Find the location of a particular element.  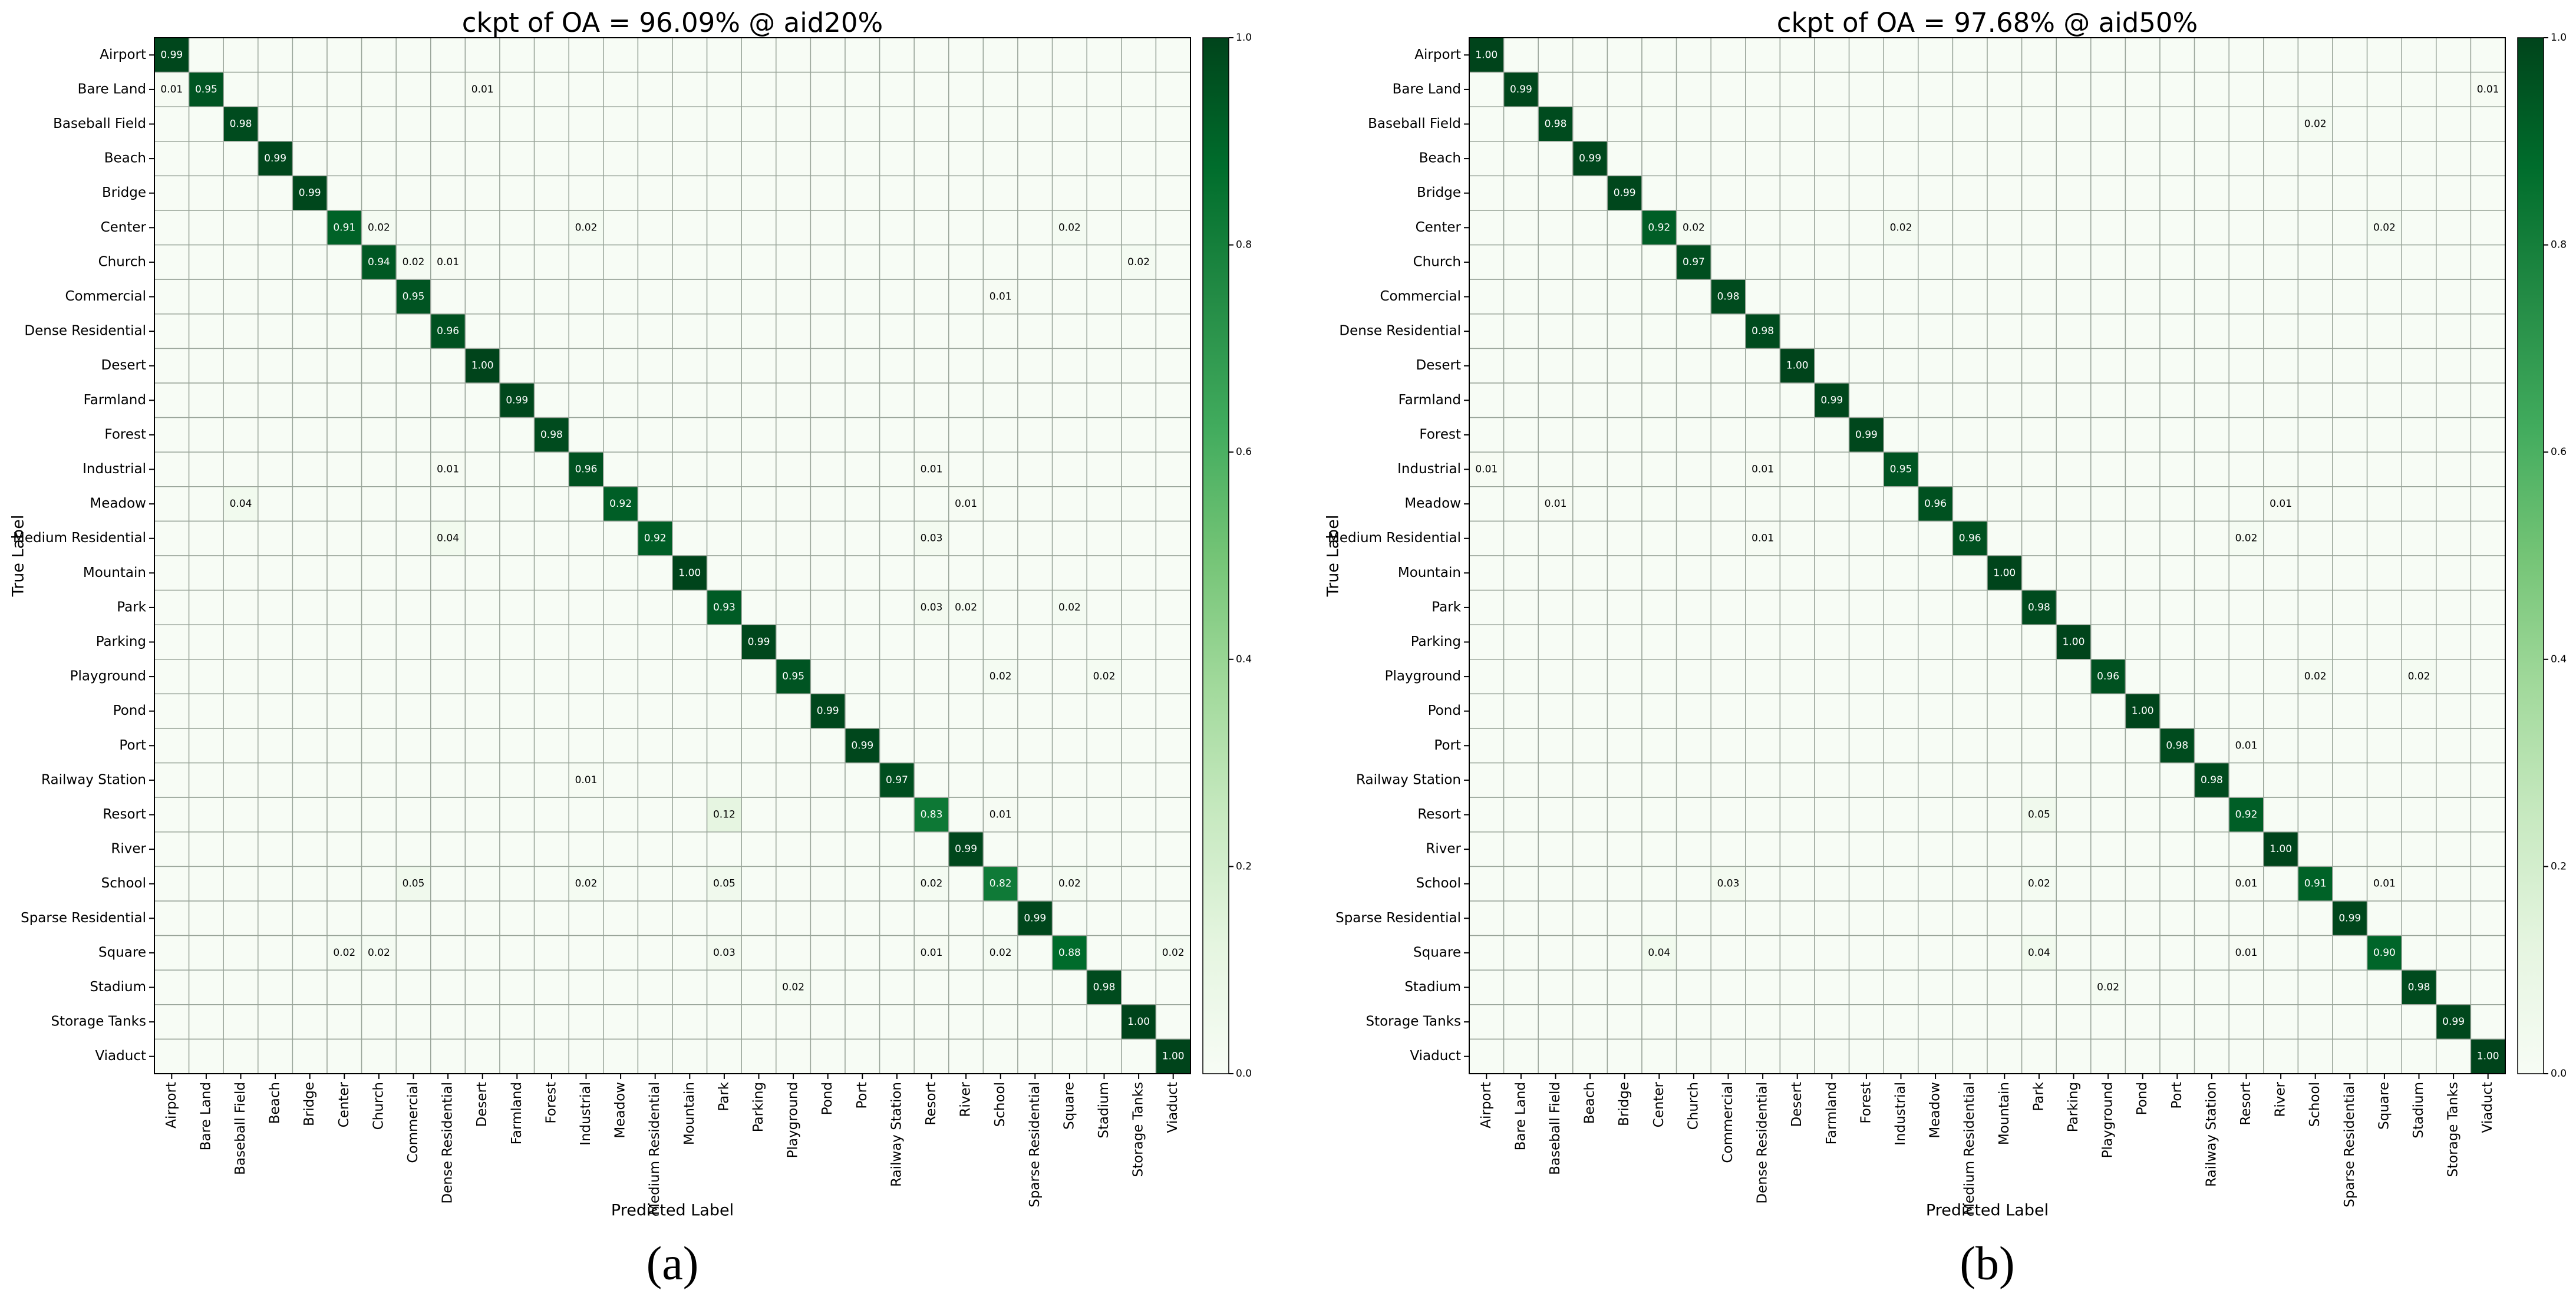

x-tick-label: Storage Tanks is located at coordinates (2453, 1129).